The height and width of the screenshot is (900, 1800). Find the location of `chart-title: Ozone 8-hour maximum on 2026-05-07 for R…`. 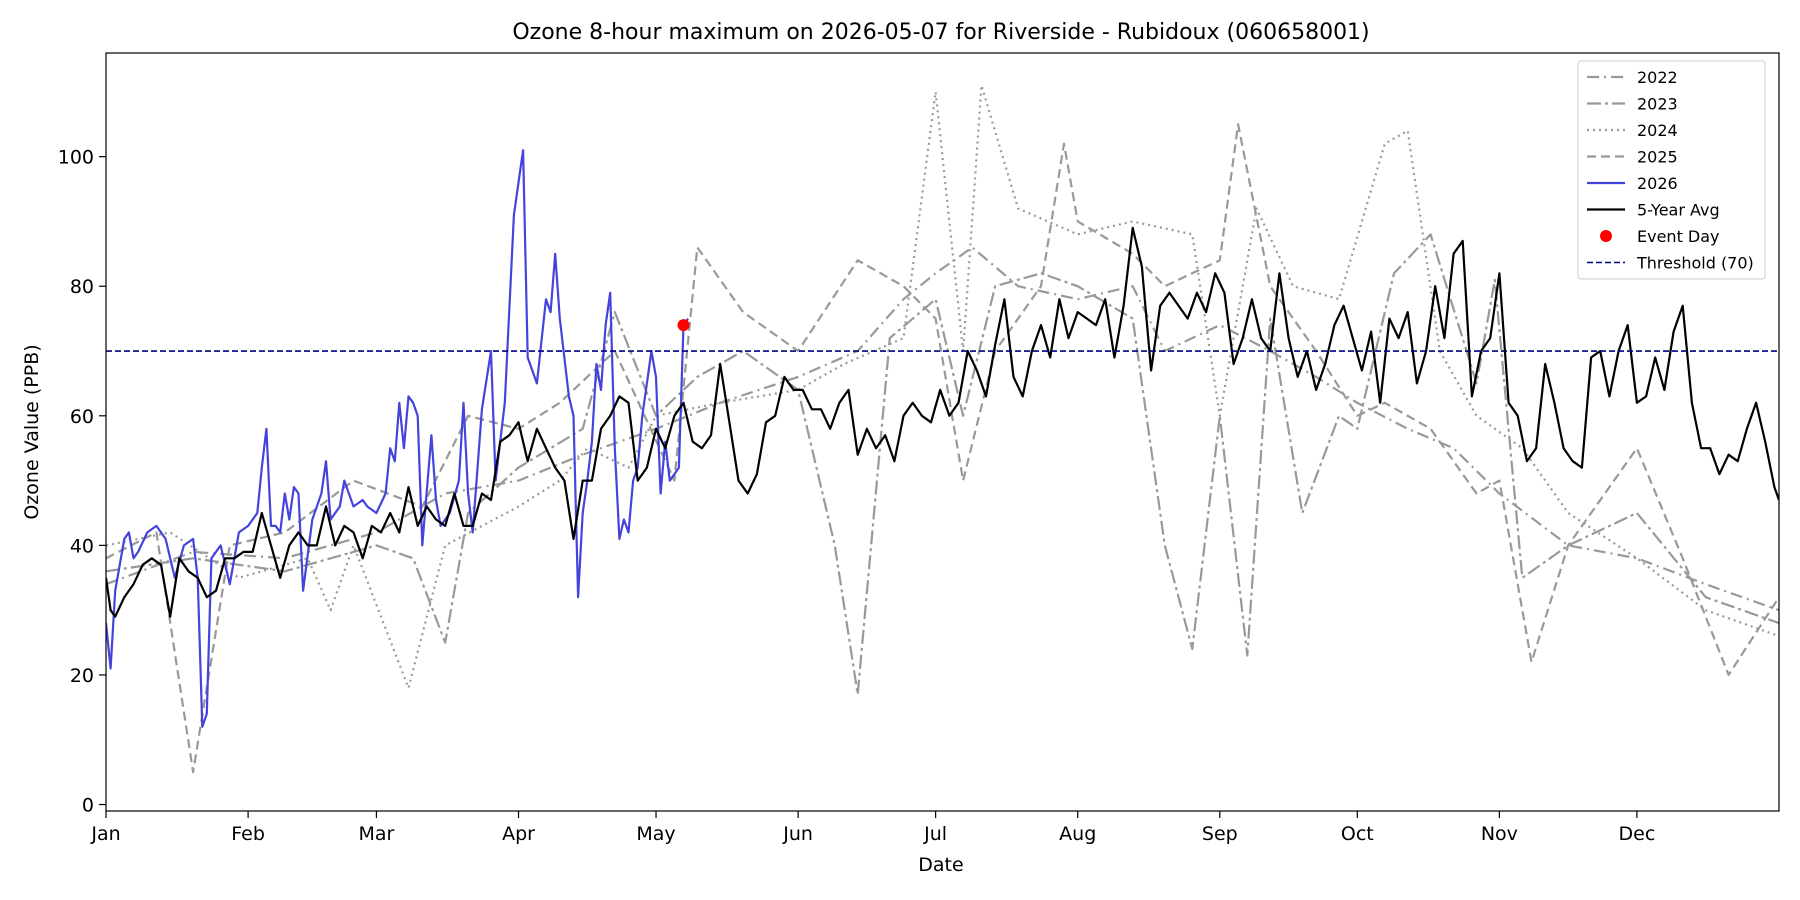

chart-title: Ozone 8-hour maximum on 2026-05-07 for R… is located at coordinates (940, 32).